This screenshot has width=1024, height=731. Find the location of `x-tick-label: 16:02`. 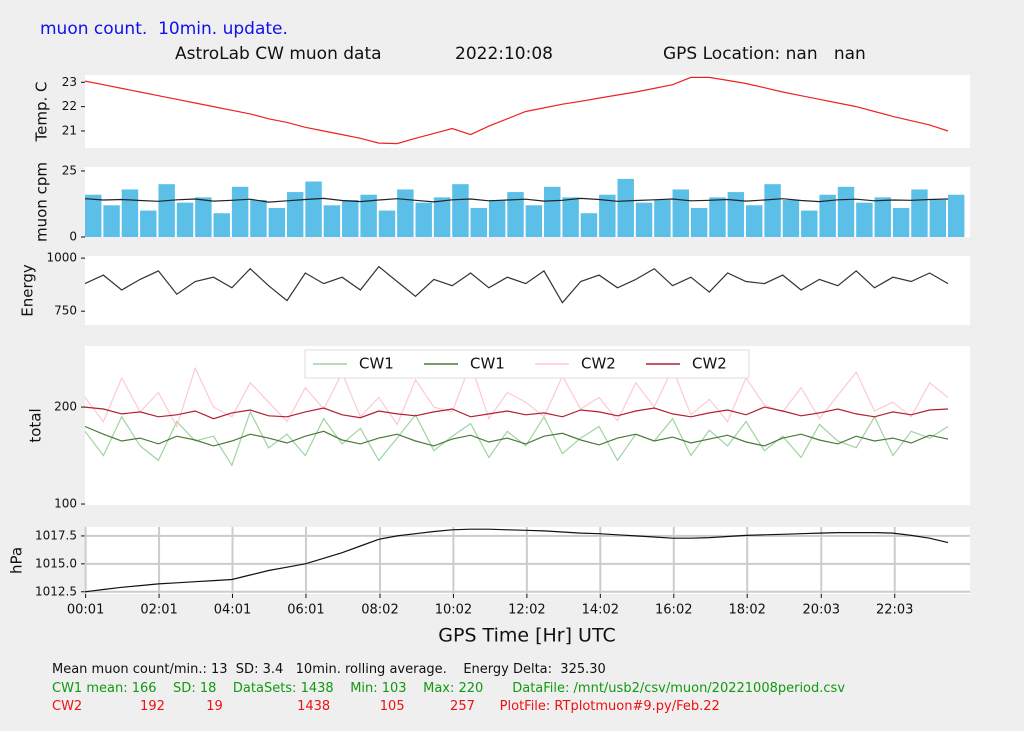

x-tick-label: 16:02 is located at coordinates (673, 610).